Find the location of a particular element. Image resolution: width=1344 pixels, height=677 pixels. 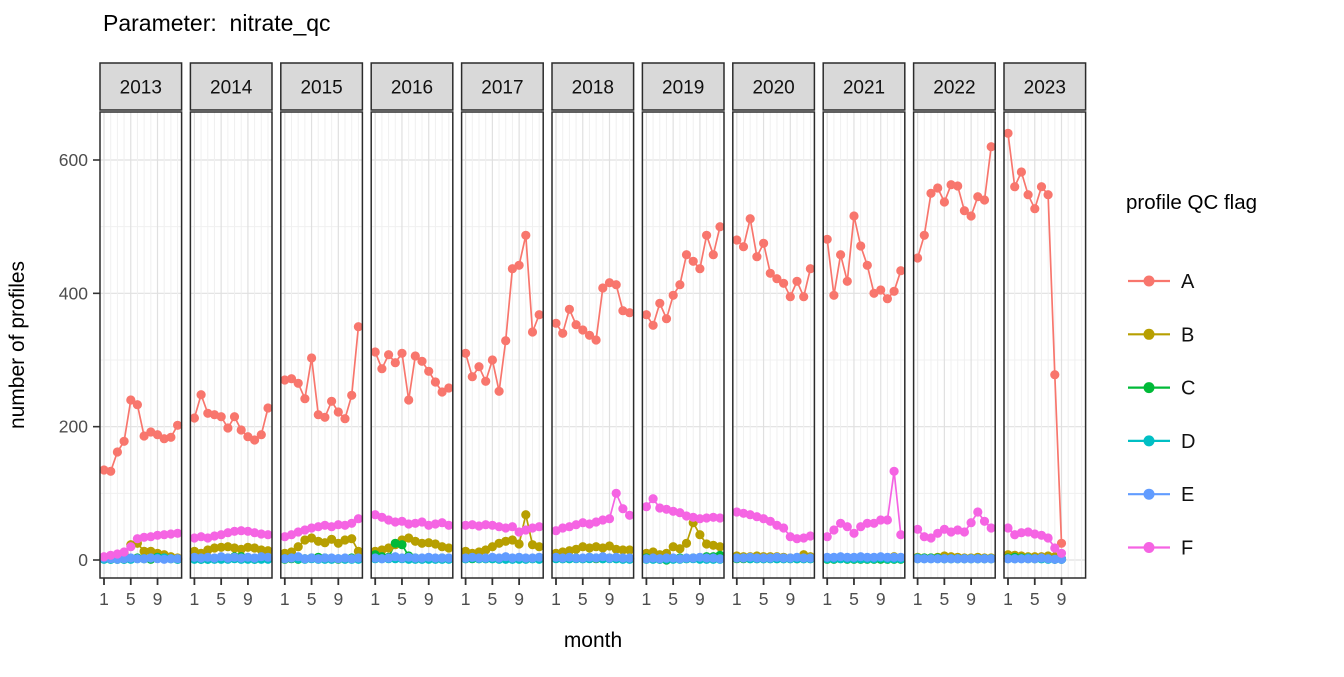

facet-strip-label: 2016 is located at coordinates (412, 88).